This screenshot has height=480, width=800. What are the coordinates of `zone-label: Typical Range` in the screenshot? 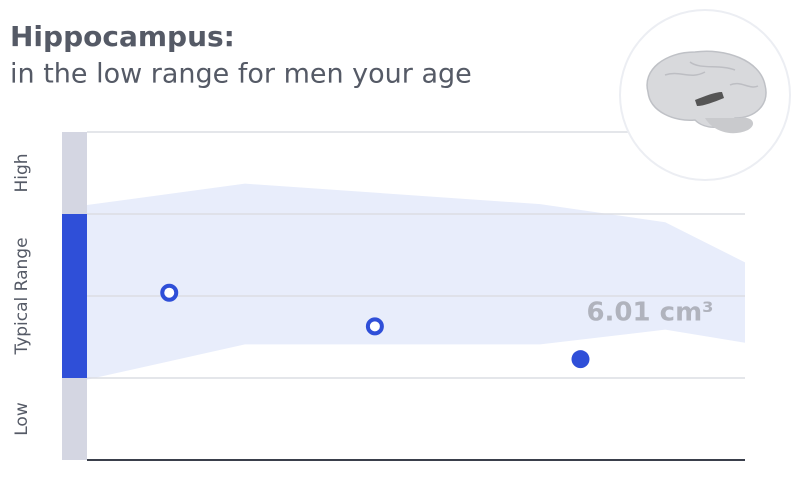 It's located at (22, 296).